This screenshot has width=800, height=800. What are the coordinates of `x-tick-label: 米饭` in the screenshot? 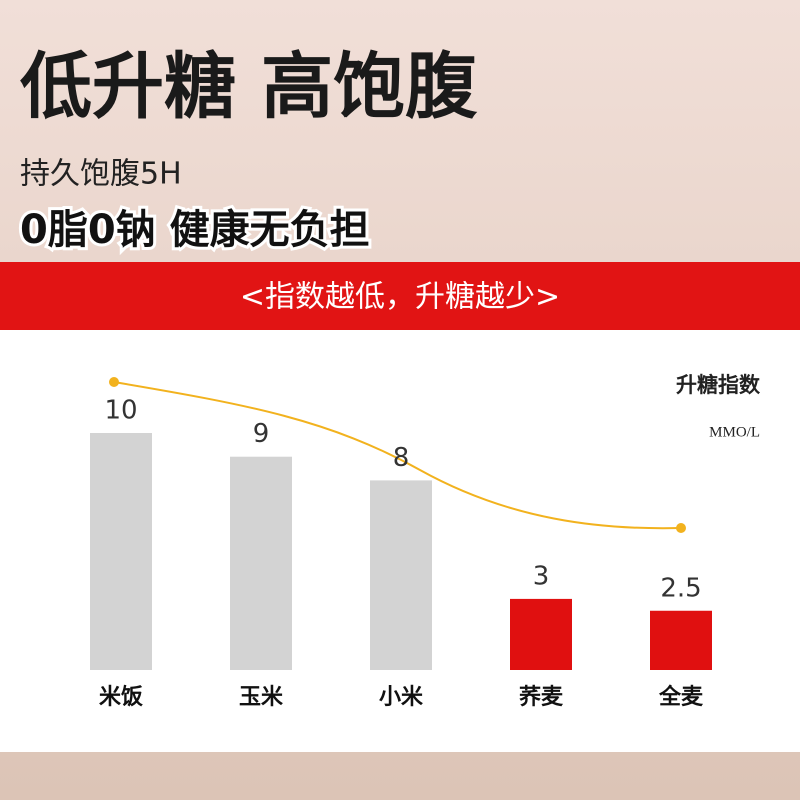 It's located at (121, 697).